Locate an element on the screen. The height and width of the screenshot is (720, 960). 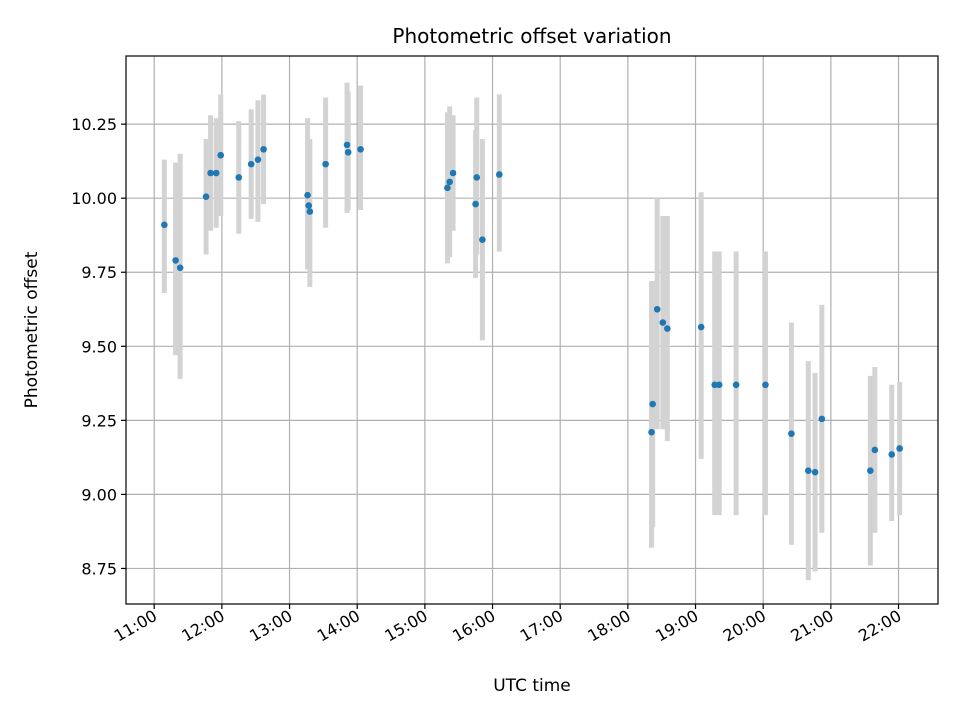
x-tick-label: 18:00 is located at coordinates (608, 626).